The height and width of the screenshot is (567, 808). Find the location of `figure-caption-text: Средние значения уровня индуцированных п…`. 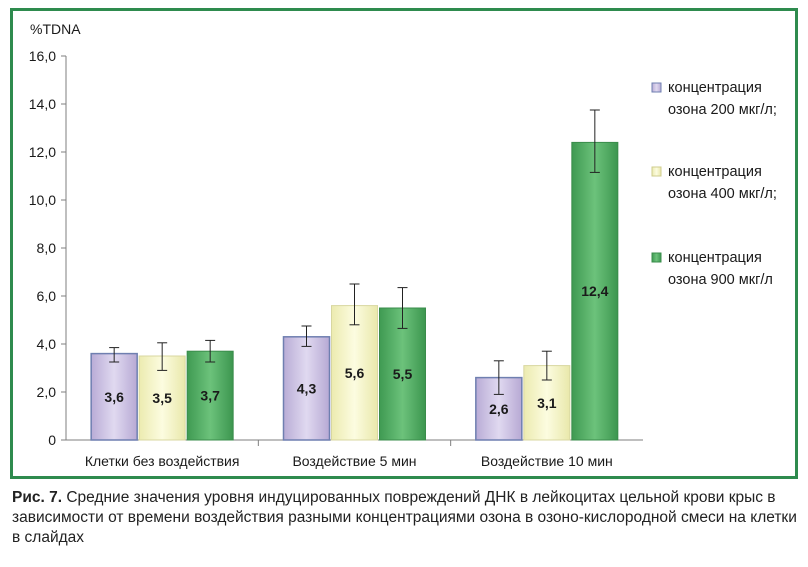

figure-caption-text: Средние значения уровня индуцированных п… is located at coordinates (404, 517).